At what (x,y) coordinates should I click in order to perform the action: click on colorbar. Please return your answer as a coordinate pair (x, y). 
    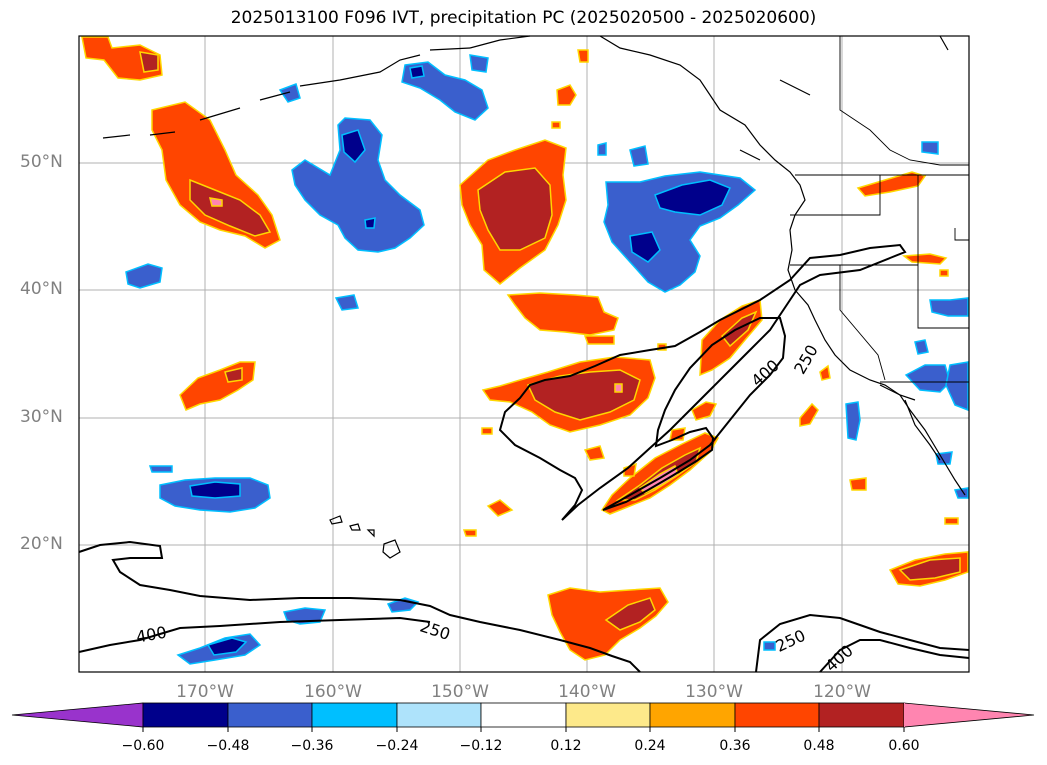
    Looking at the image, I should click on (523, 717).